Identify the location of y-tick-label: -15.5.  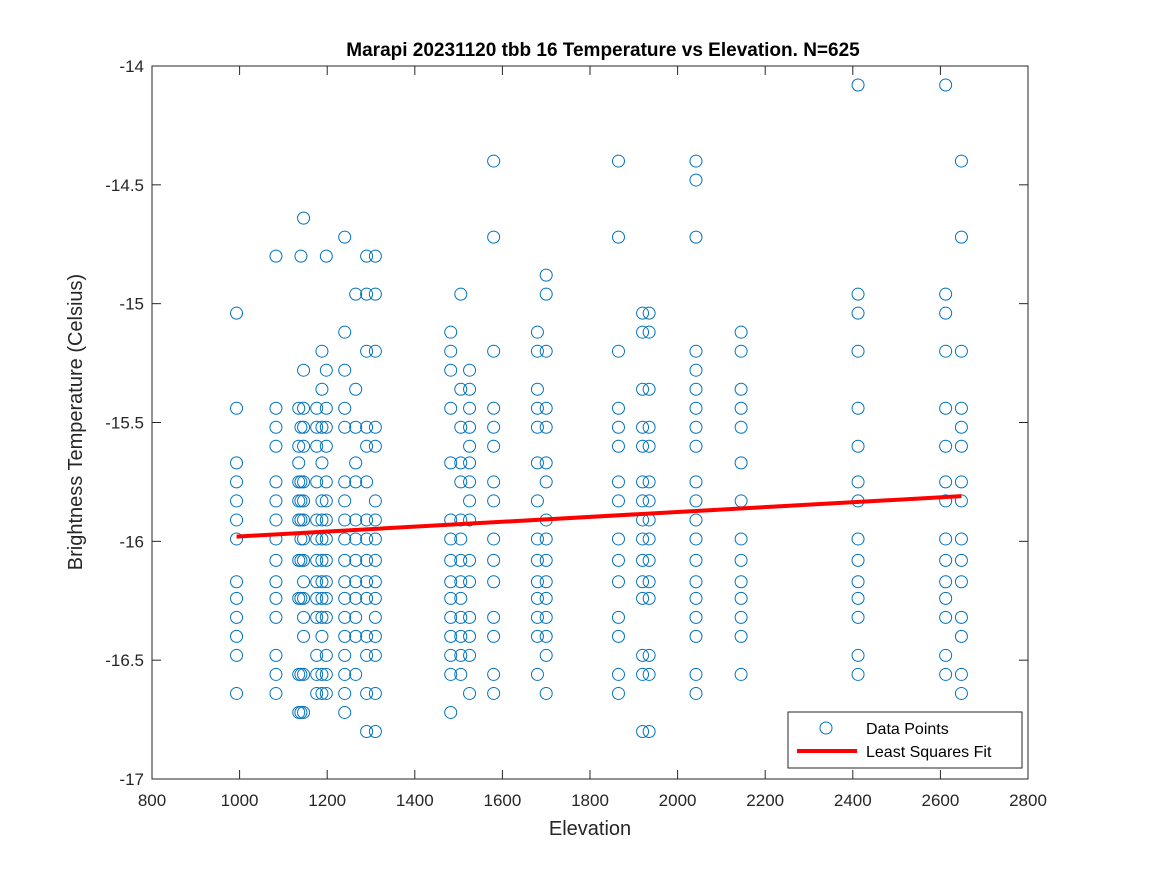
(124, 423).